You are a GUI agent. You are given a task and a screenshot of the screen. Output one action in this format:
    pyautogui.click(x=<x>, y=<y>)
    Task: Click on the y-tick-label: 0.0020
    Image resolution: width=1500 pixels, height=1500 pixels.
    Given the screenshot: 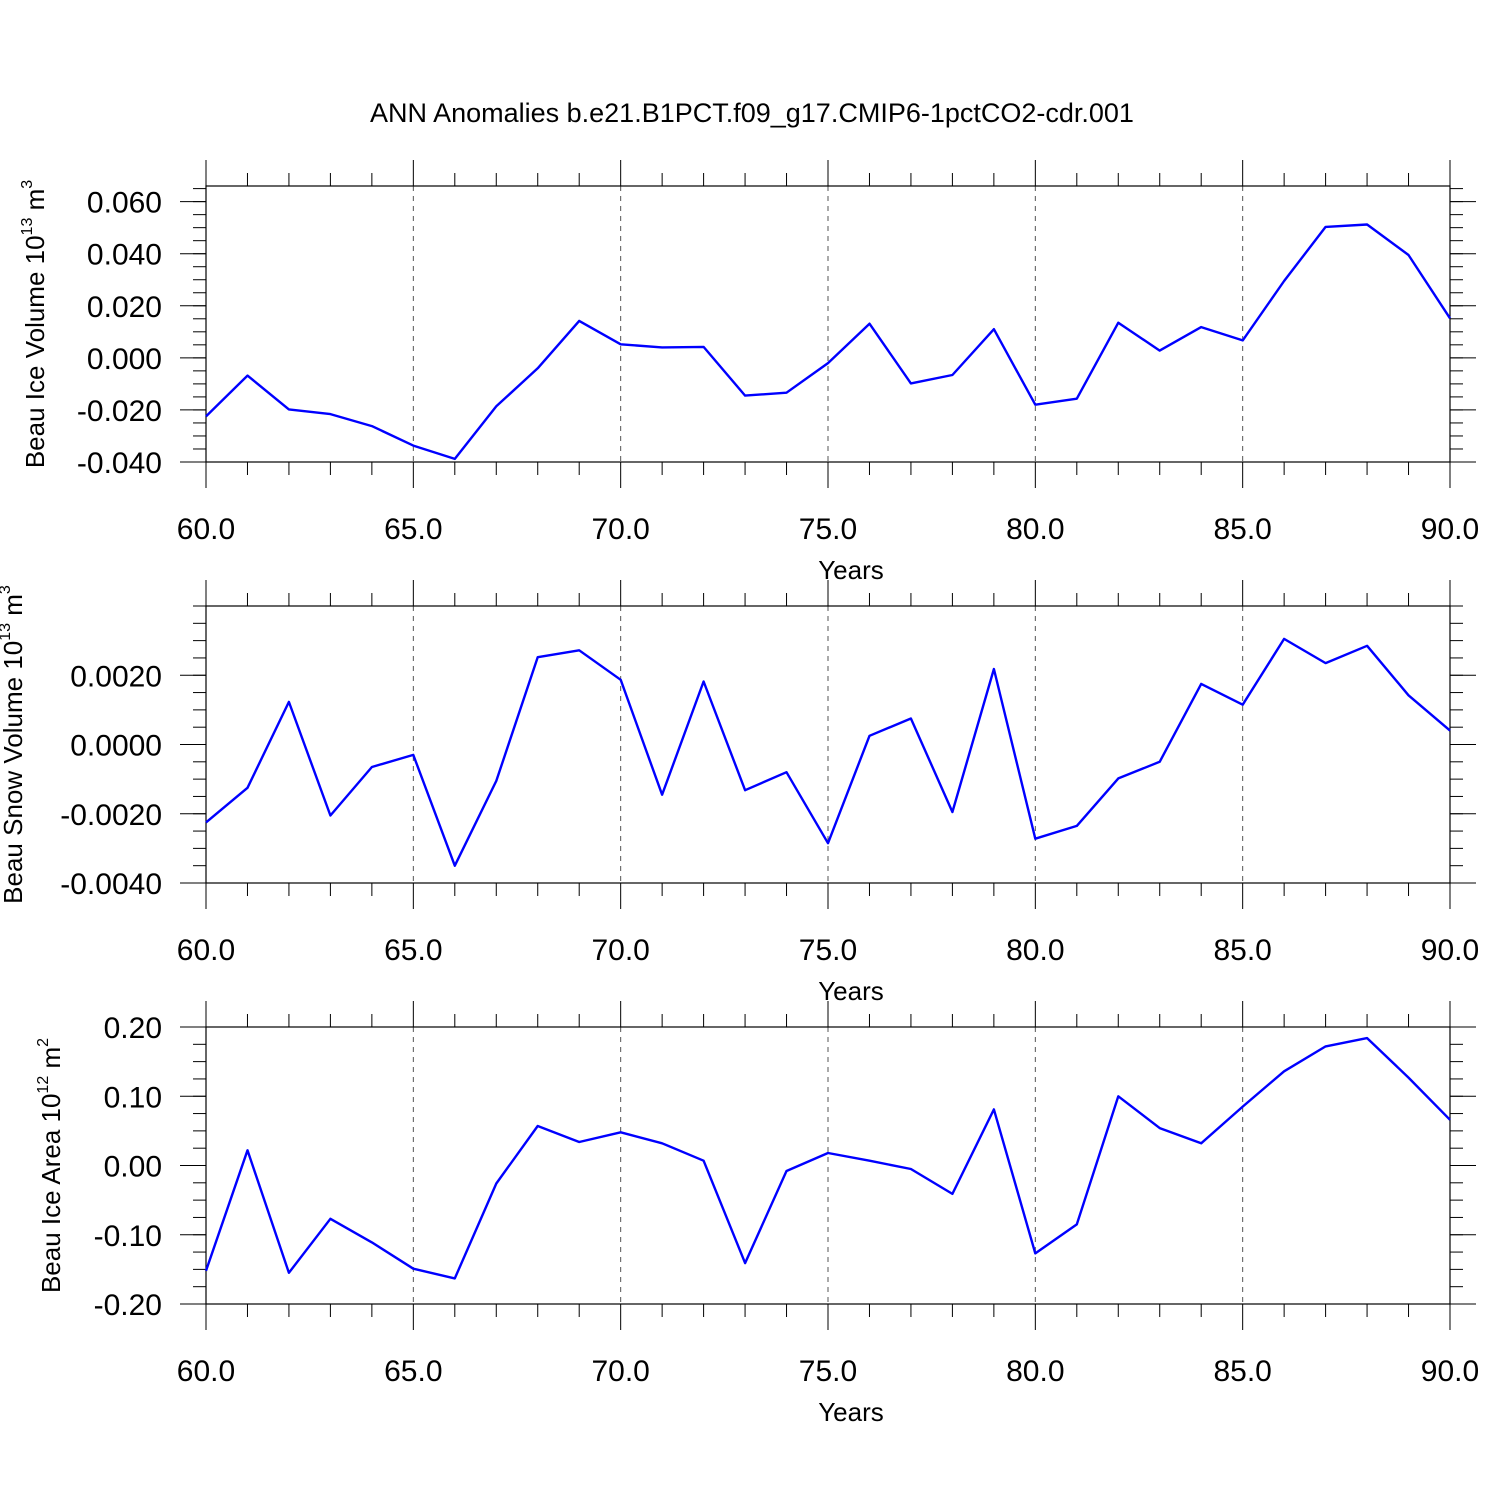 What is the action you would take?
    pyautogui.click(x=116, y=676)
    